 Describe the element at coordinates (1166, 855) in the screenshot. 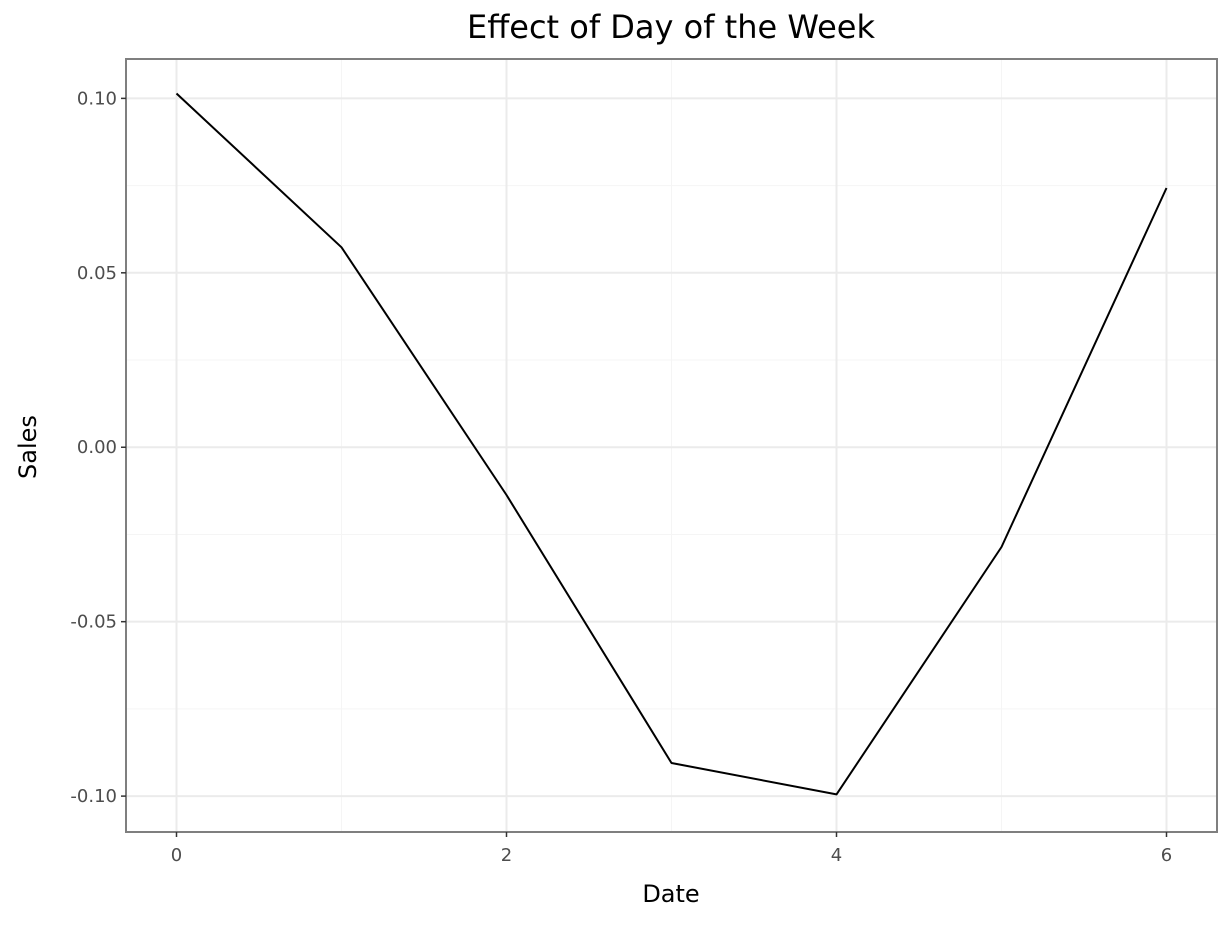

I see `x-tick-label: 6` at that location.